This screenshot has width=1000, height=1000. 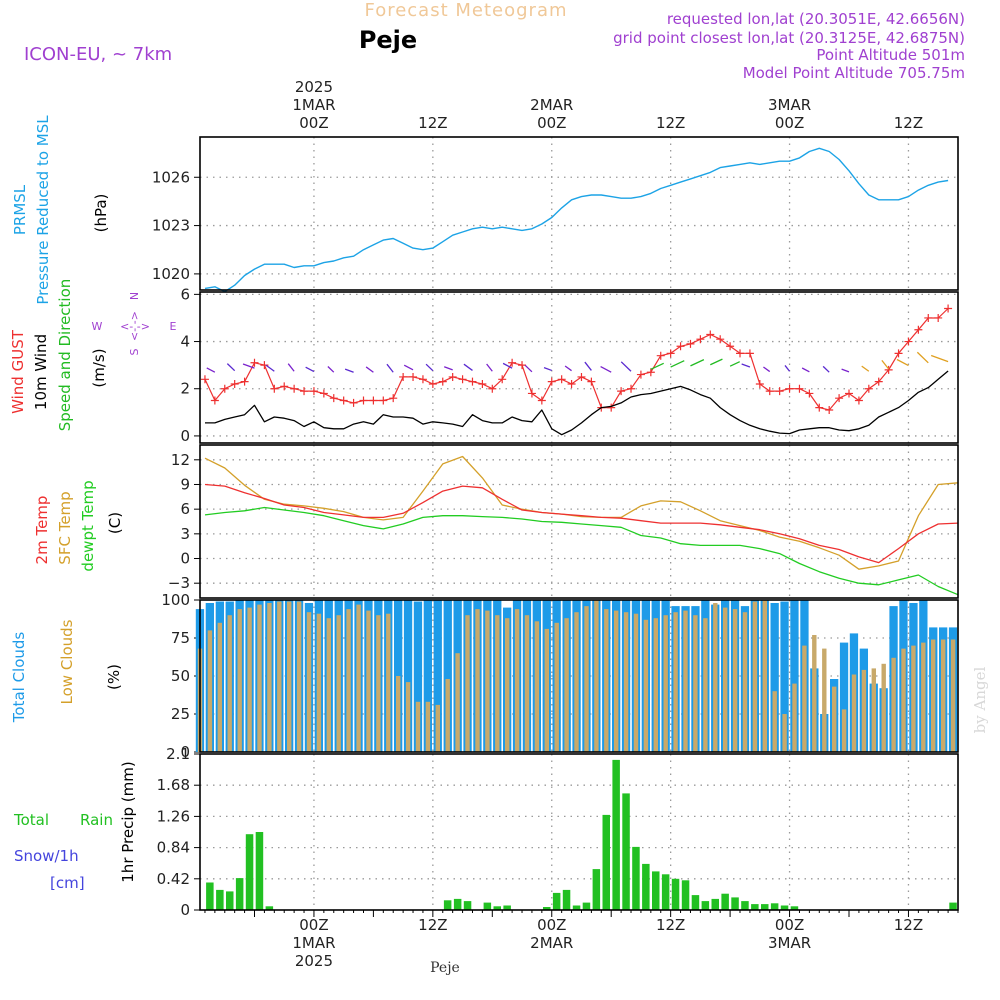 I want to click on requested-coords: requested lon,lat (20.3051E, 42.6656N), so click(x=816, y=19).